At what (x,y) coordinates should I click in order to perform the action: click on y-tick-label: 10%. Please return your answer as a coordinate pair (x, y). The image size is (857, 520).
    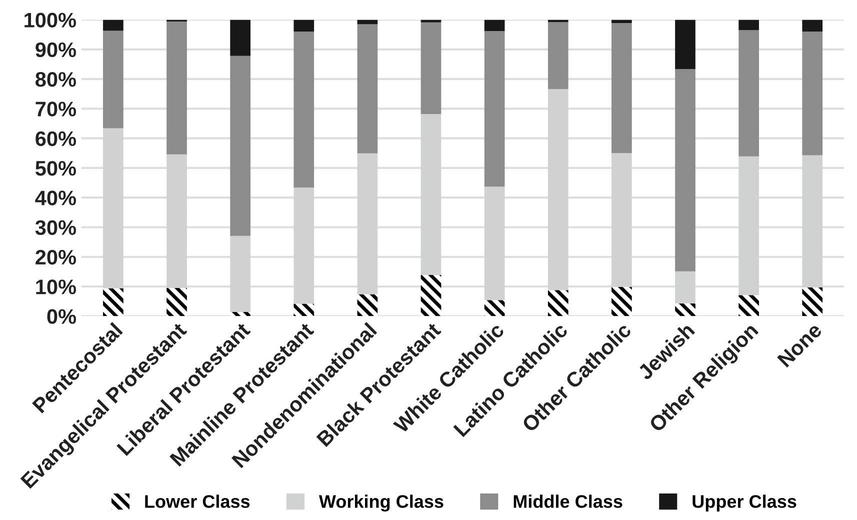
    Looking at the image, I should click on (56, 287).